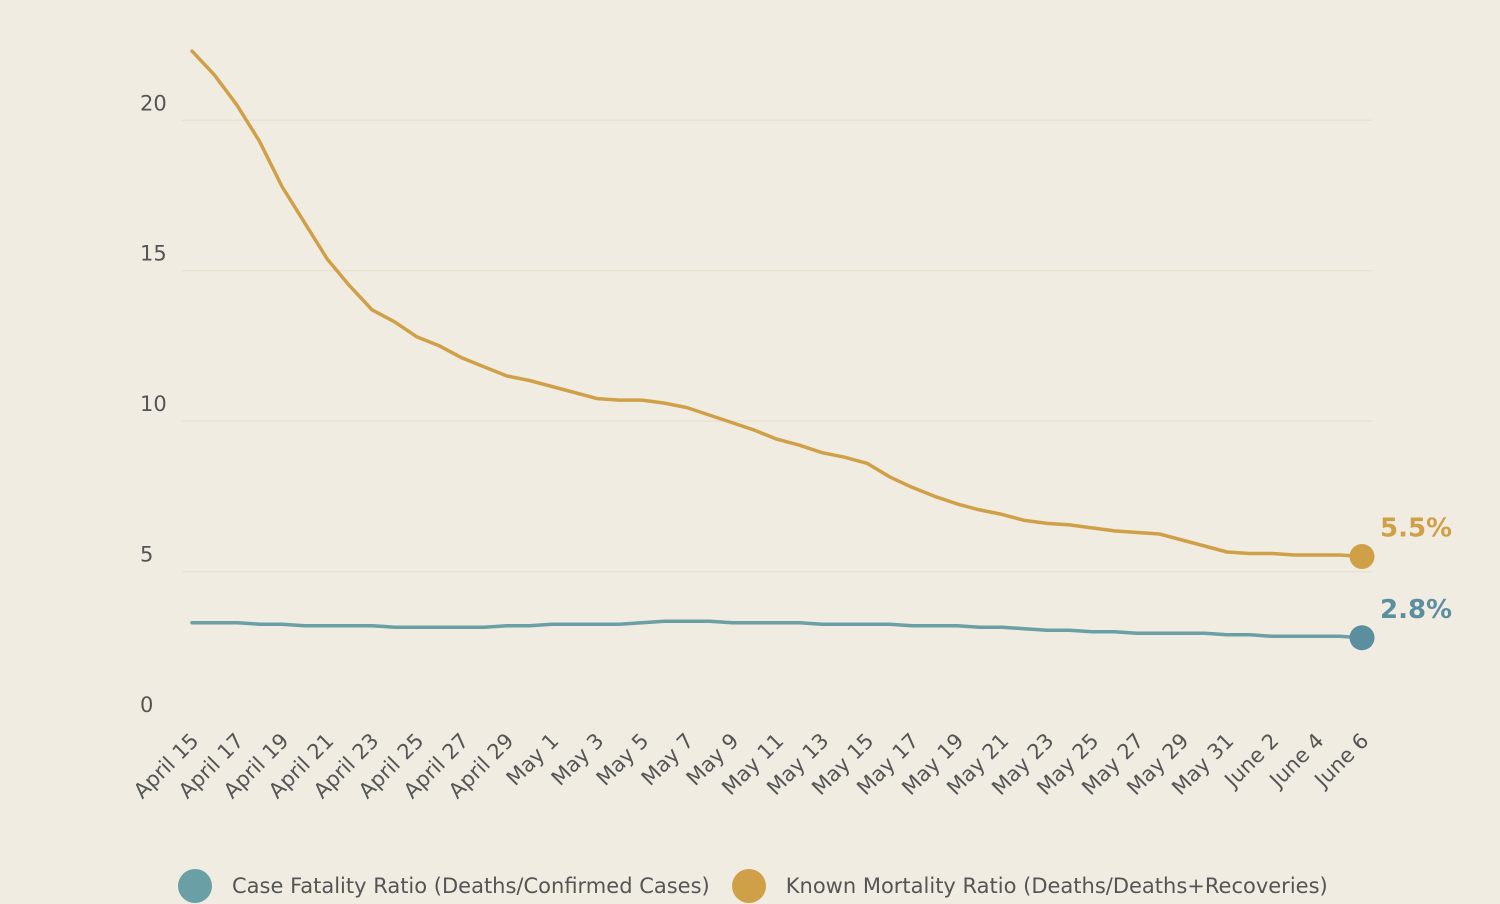  I want to click on y-tick-label-10: 10, so click(153, 404).